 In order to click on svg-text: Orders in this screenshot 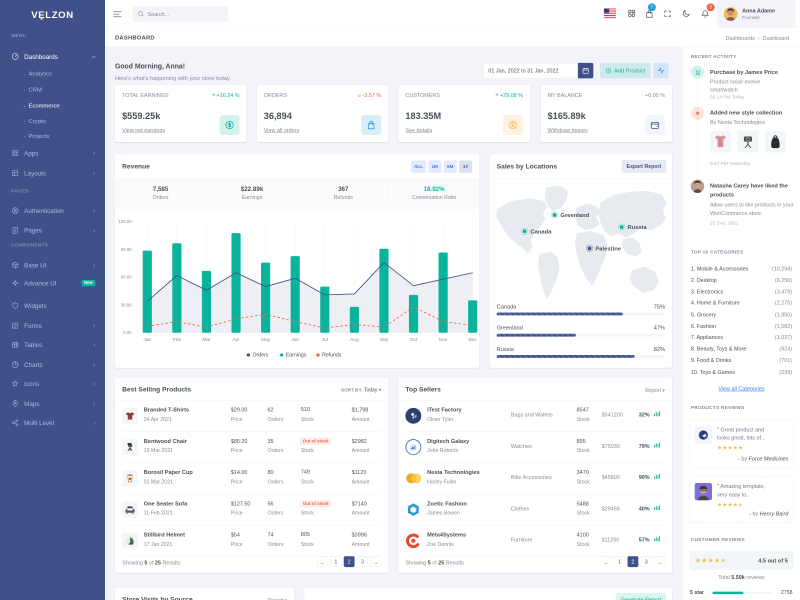, I will do `click(261, 356)`.